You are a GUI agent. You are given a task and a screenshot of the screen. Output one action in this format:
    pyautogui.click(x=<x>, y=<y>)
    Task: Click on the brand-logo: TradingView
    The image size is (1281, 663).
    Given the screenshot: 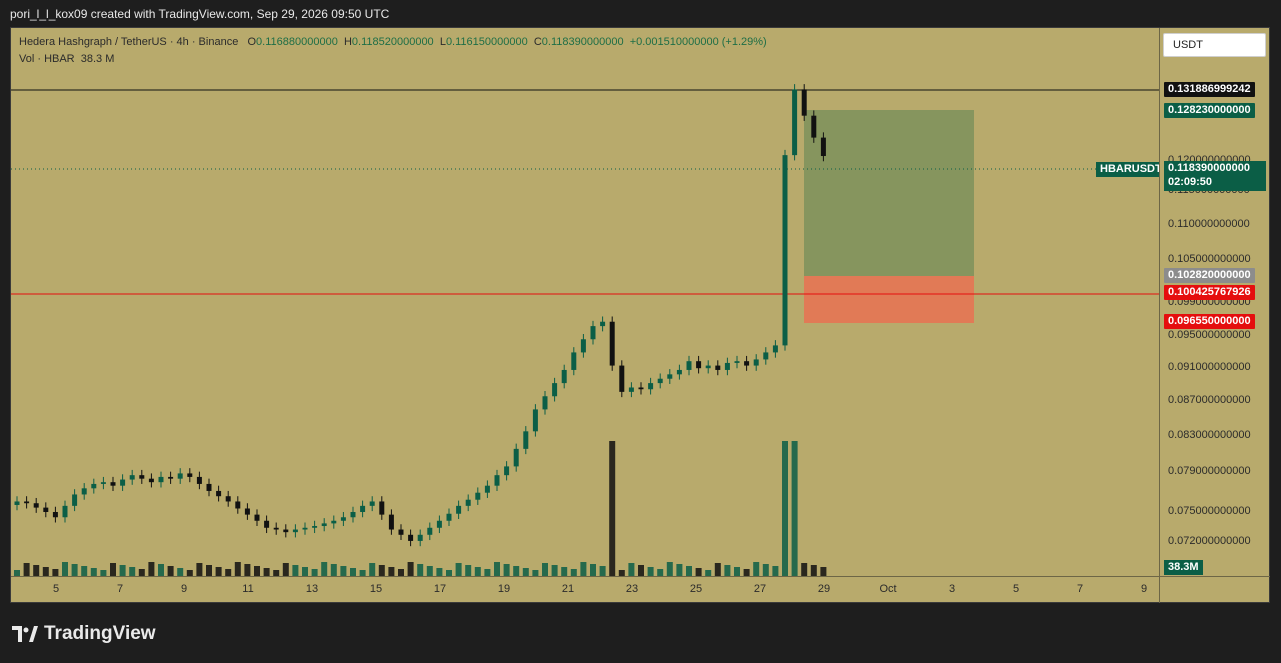 What is the action you would take?
    pyautogui.click(x=84, y=634)
    